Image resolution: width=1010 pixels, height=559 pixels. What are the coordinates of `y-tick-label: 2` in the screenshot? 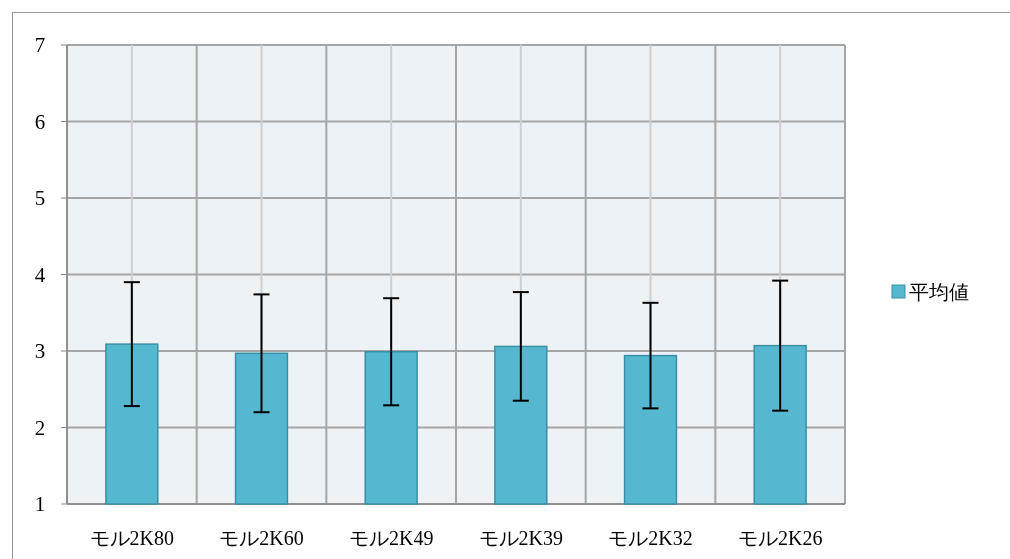 It's located at (40, 427).